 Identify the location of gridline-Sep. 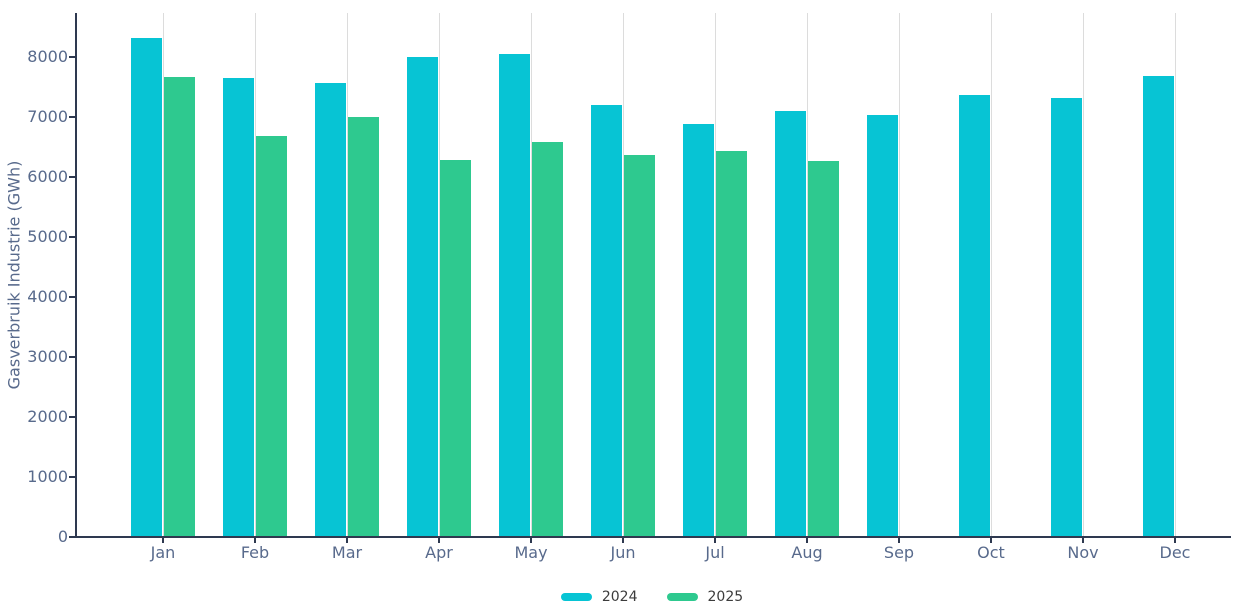
(899, 275).